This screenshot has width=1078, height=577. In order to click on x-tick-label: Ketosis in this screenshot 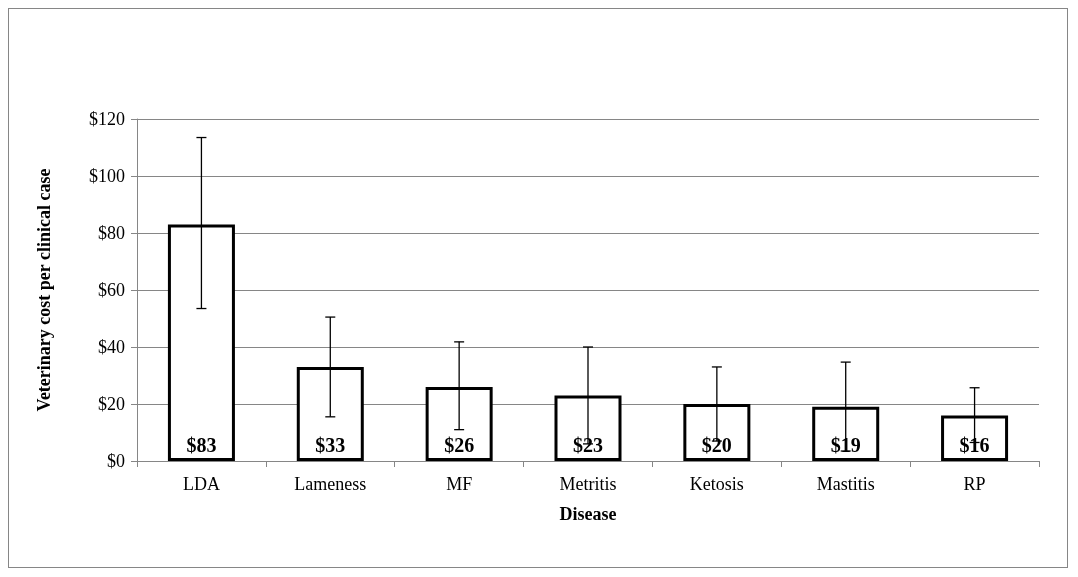, I will do `click(716, 484)`.